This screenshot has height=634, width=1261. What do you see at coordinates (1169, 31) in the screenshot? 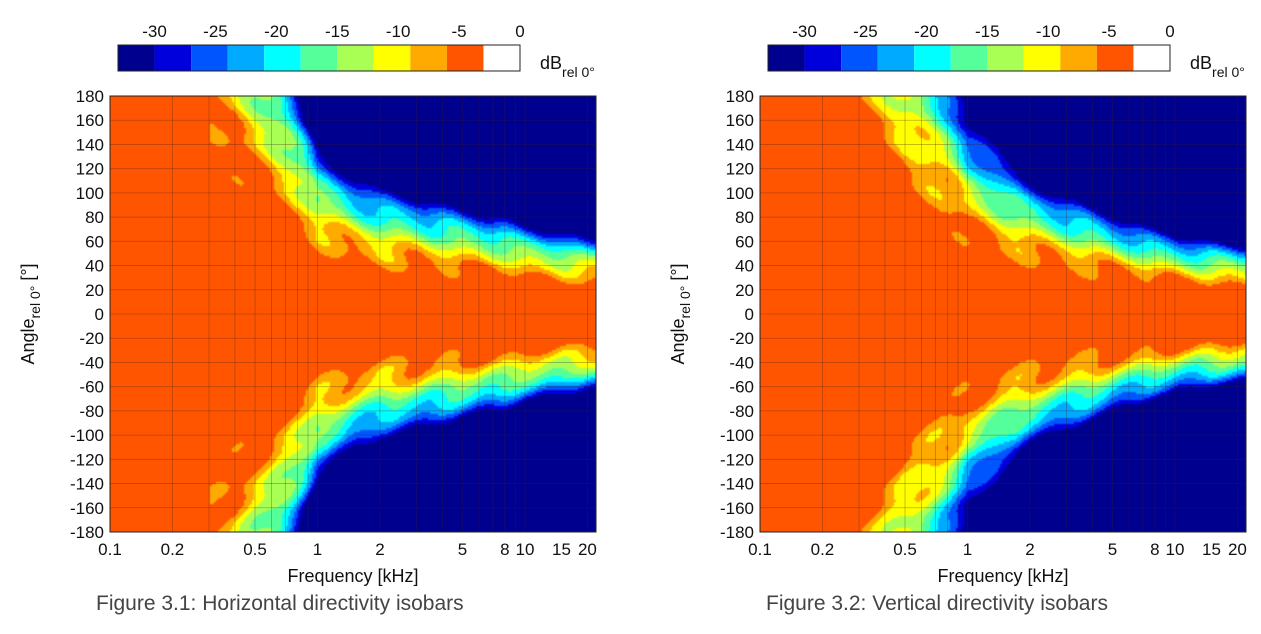
I see `colorbar-tick-label: 0` at bounding box center [1169, 31].